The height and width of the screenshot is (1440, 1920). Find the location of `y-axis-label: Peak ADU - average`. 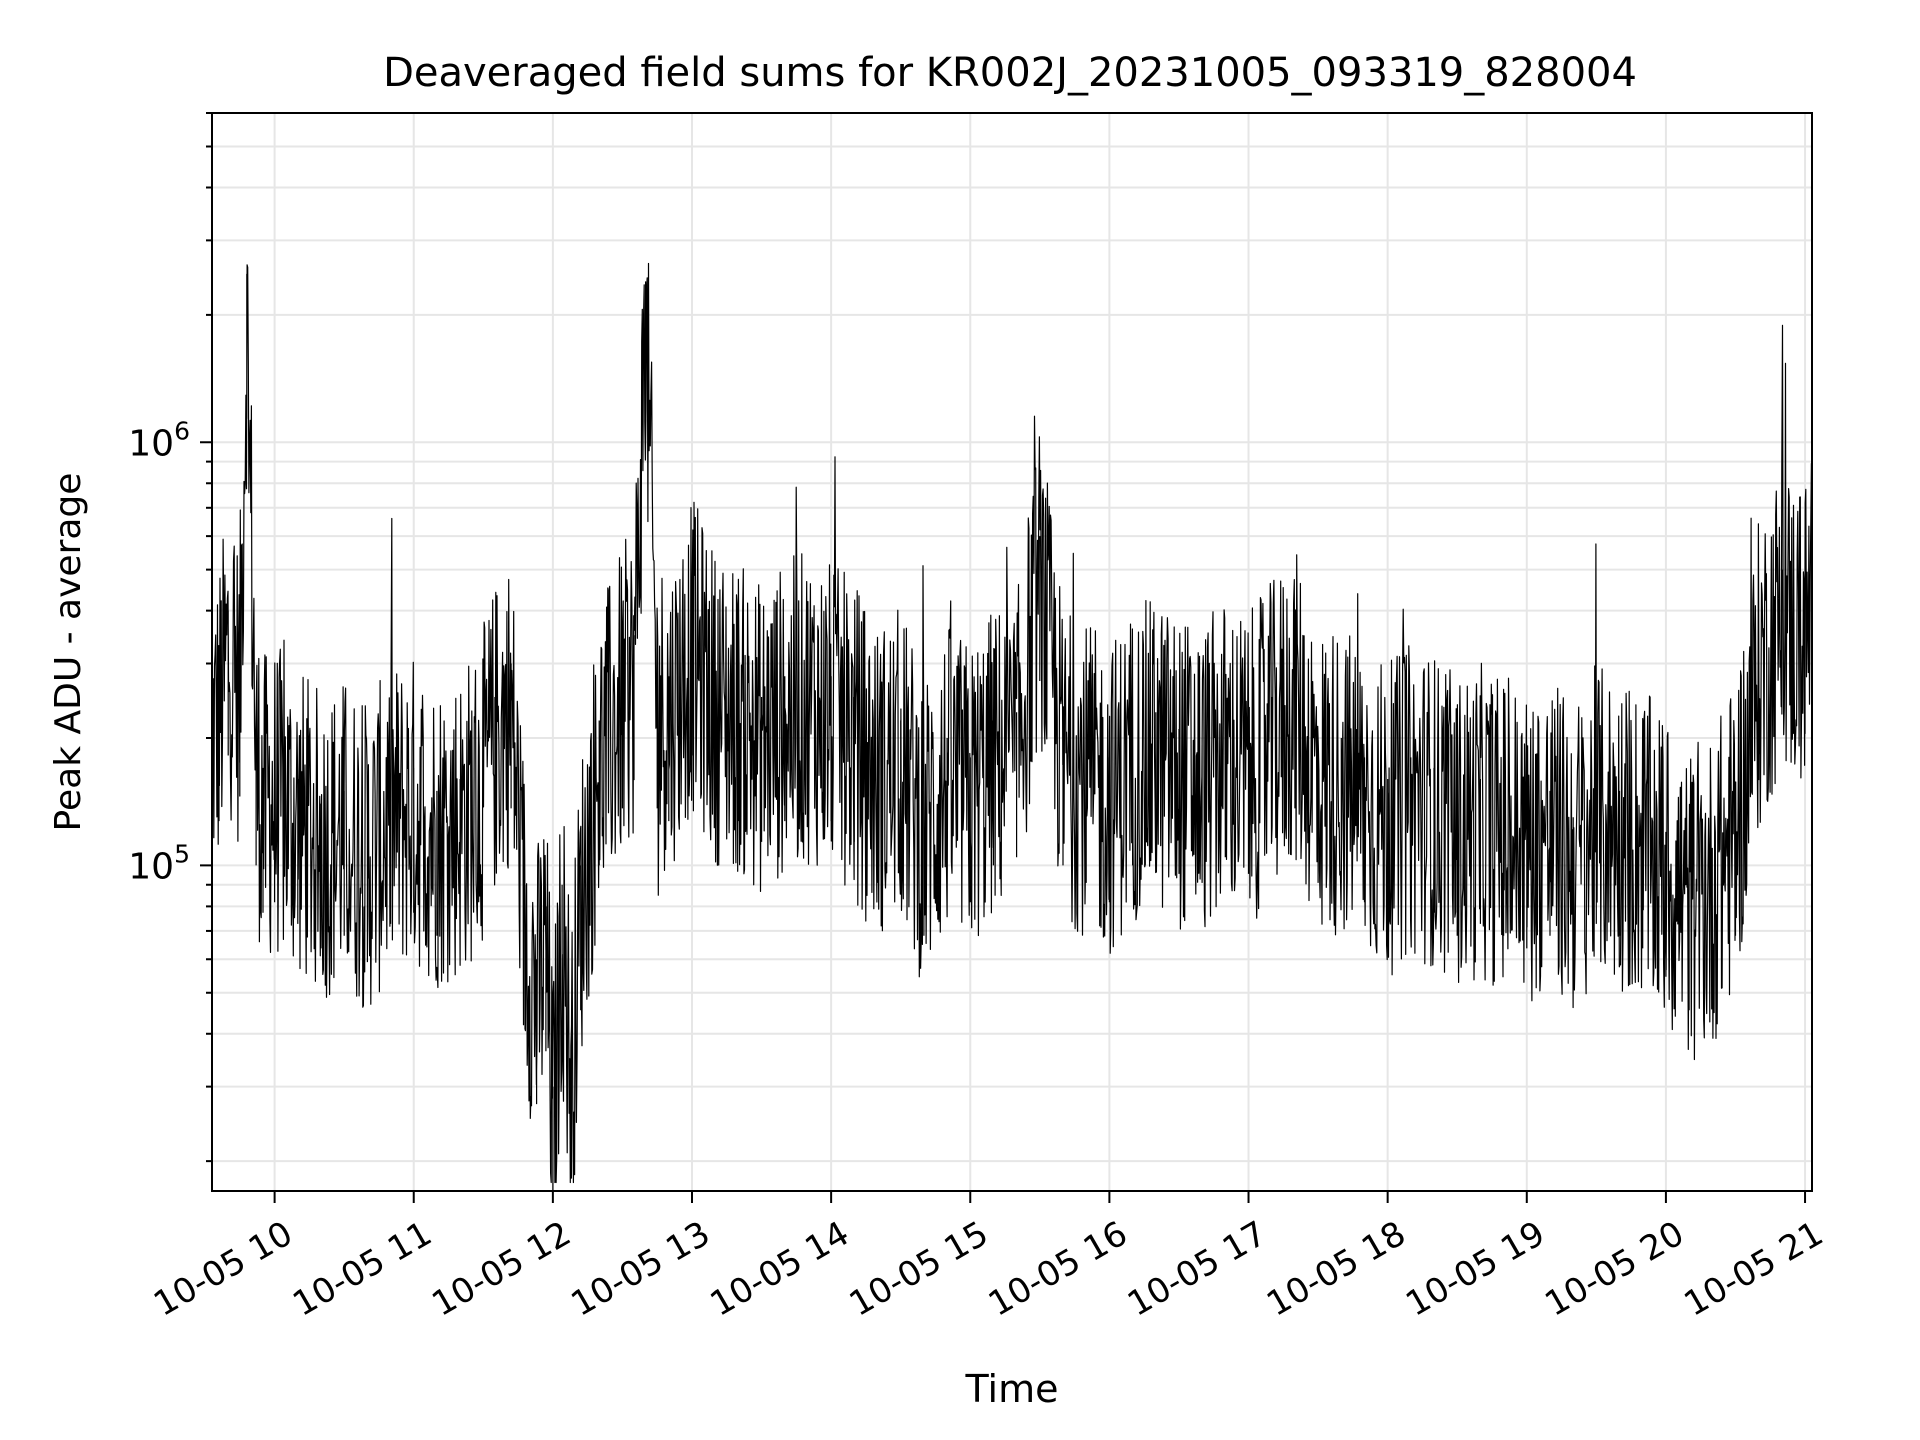

y-axis-label: Peak ADU - average is located at coordinates (68, 652).